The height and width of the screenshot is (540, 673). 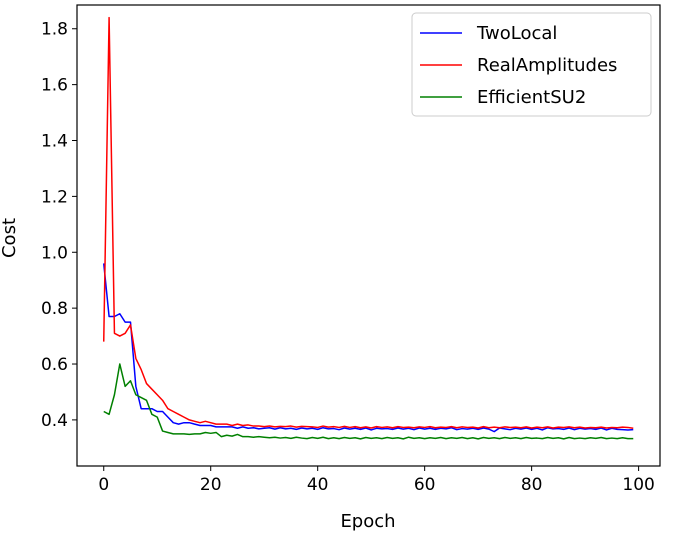 What do you see at coordinates (54, 365) in the screenshot?
I see `y-tick-label: 0.6` at bounding box center [54, 365].